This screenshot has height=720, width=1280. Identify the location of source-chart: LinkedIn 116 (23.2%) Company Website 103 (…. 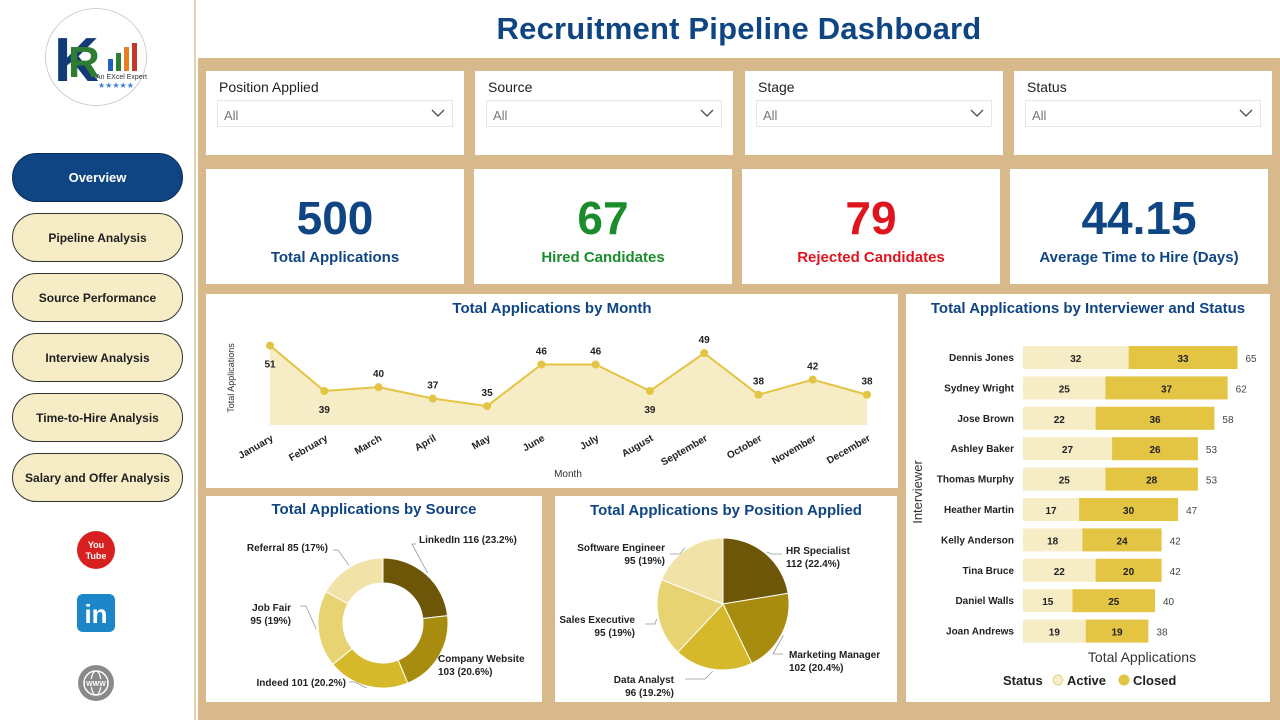
(386, 612).